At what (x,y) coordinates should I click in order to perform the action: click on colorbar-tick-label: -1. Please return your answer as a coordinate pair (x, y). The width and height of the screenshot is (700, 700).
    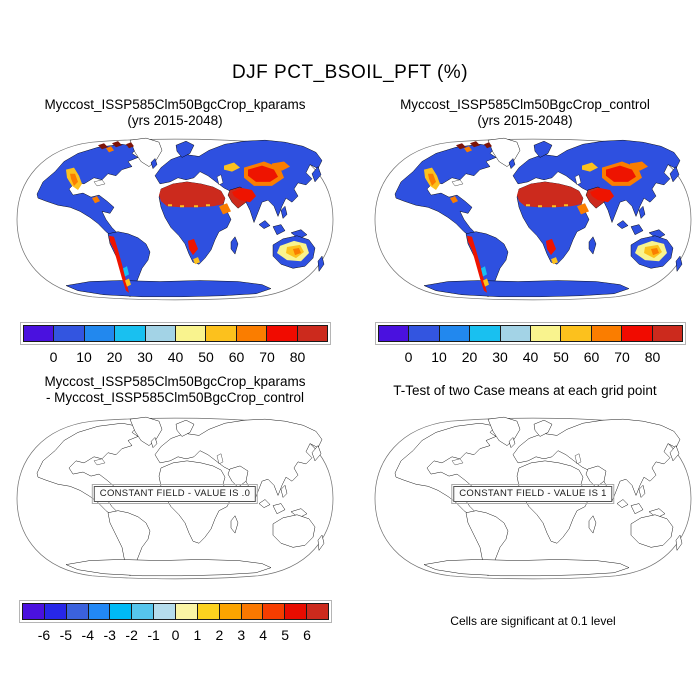
    Looking at the image, I should click on (153, 635).